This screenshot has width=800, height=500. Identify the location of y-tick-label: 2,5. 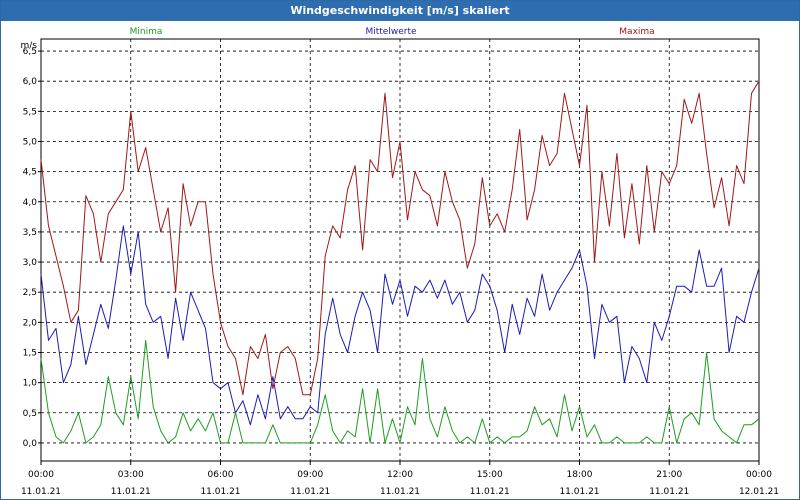
(30, 293).